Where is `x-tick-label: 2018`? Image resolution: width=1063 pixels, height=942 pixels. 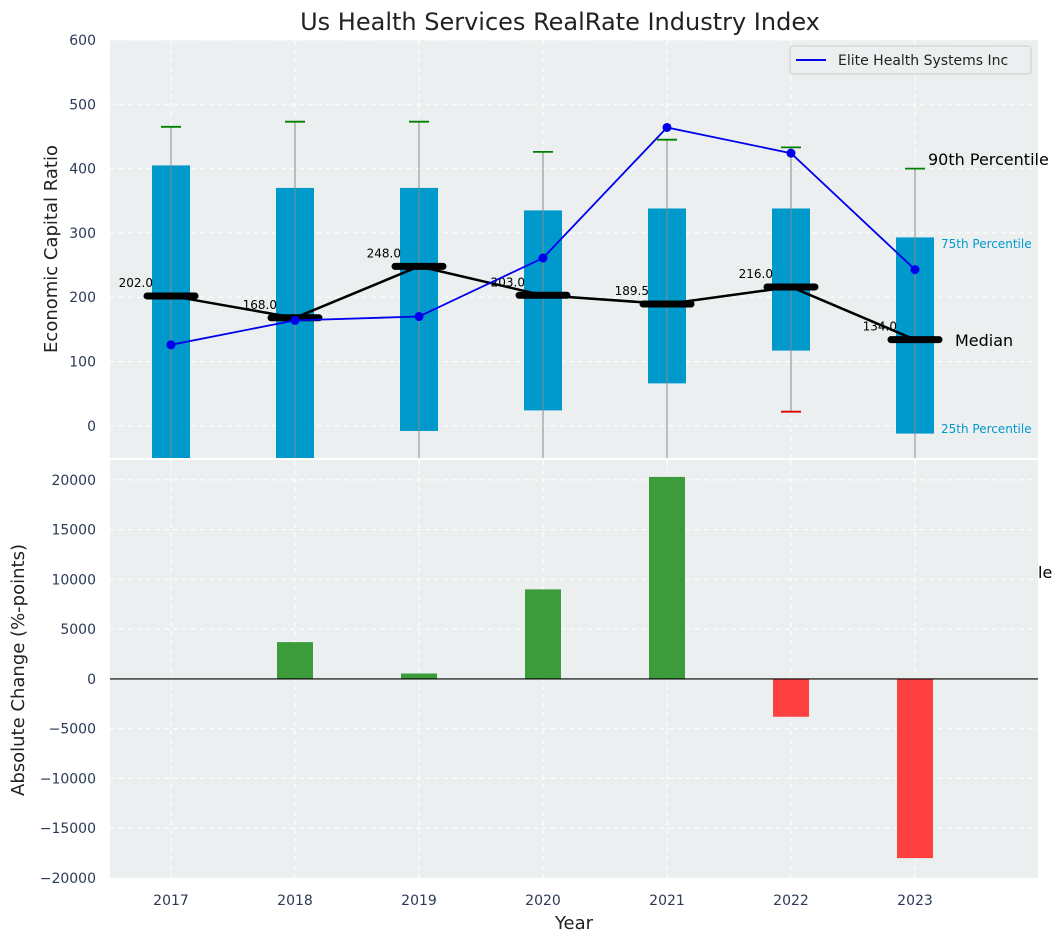
x-tick-label: 2018 is located at coordinates (295, 901).